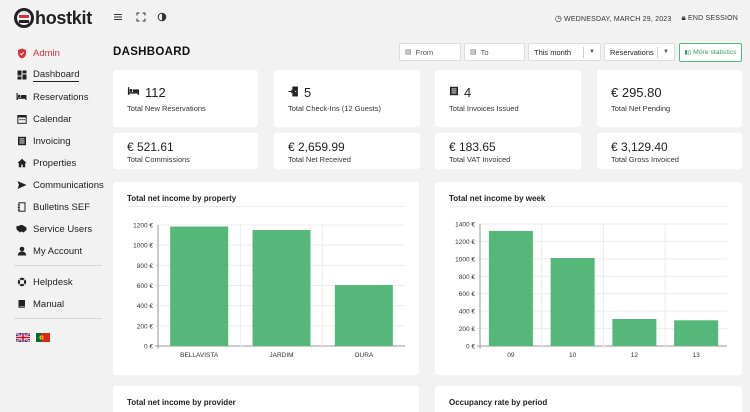 Image resolution: width=750 pixels, height=412 pixels. What do you see at coordinates (44, 119) in the screenshot?
I see `sidebar-item-calendar: Calendar` at bounding box center [44, 119].